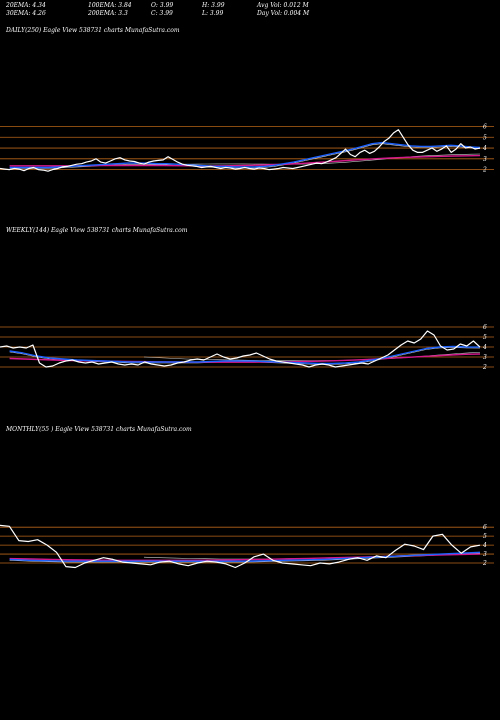 The width and height of the screenshot is (500, 720). Describe the element at coordinates (485, 527) in the screenshot. I see `monthly-y-tick-label: 6` at that location.